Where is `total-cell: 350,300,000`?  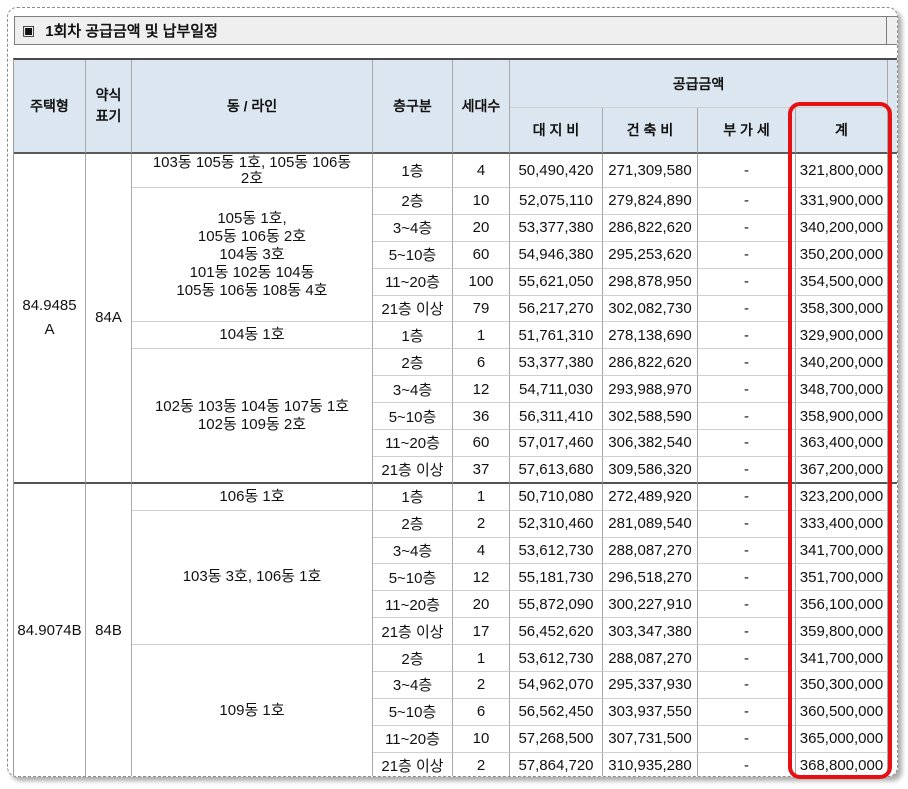 total-cell: 350,300,000 is located at coordinates (842, 685).